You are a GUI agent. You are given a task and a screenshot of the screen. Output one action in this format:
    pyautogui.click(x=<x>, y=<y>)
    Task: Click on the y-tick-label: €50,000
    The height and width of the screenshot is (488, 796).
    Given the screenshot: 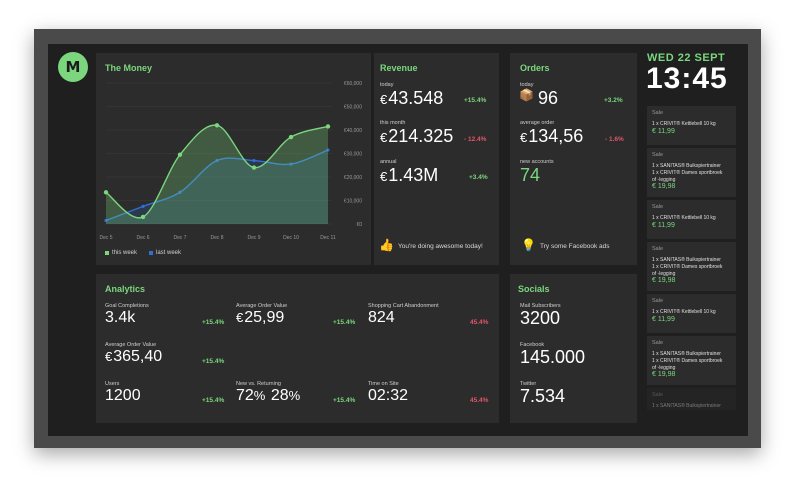 What is the action you would take?
    pyautogui.click(x=353, y=108)
    